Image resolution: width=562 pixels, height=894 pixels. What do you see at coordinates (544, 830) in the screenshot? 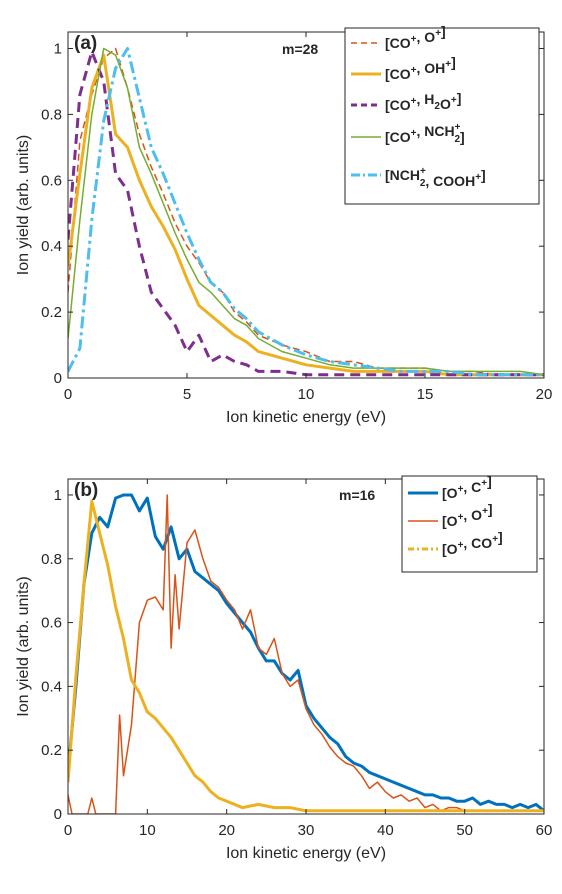
I see `x-tick-label: 60` at bounding box center [544, 830].